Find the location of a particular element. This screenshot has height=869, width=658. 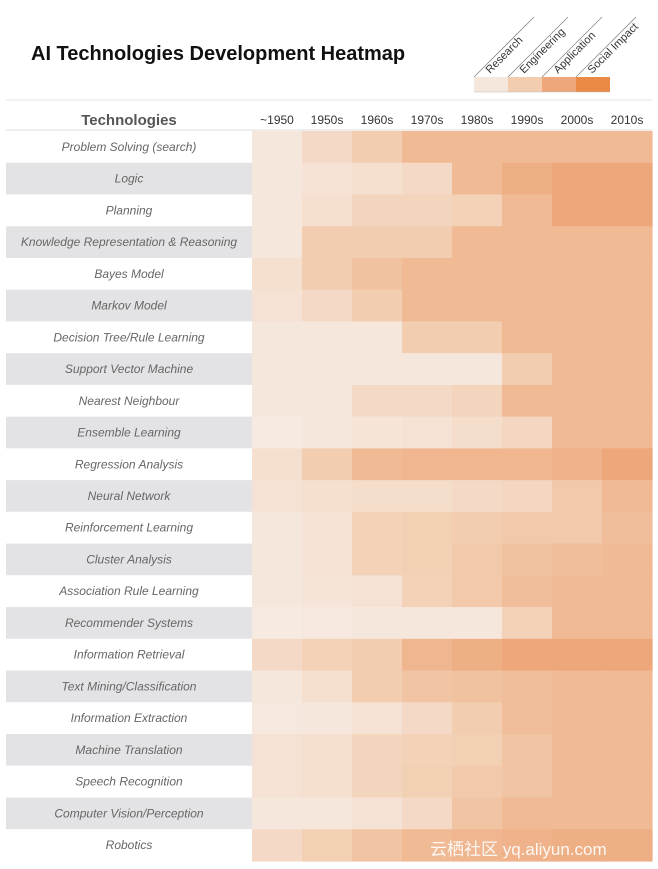

y-tick-label: Reinforcement Learning is located at coordinates (129, 528).